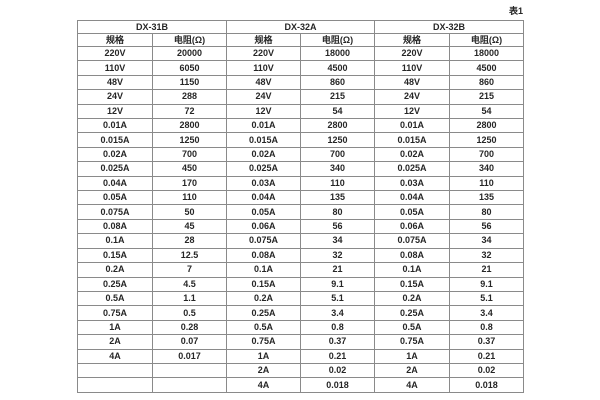 This screenshot has height=400, width=600. I want to click on spec-cell: 0.01A, so click(115, 126).